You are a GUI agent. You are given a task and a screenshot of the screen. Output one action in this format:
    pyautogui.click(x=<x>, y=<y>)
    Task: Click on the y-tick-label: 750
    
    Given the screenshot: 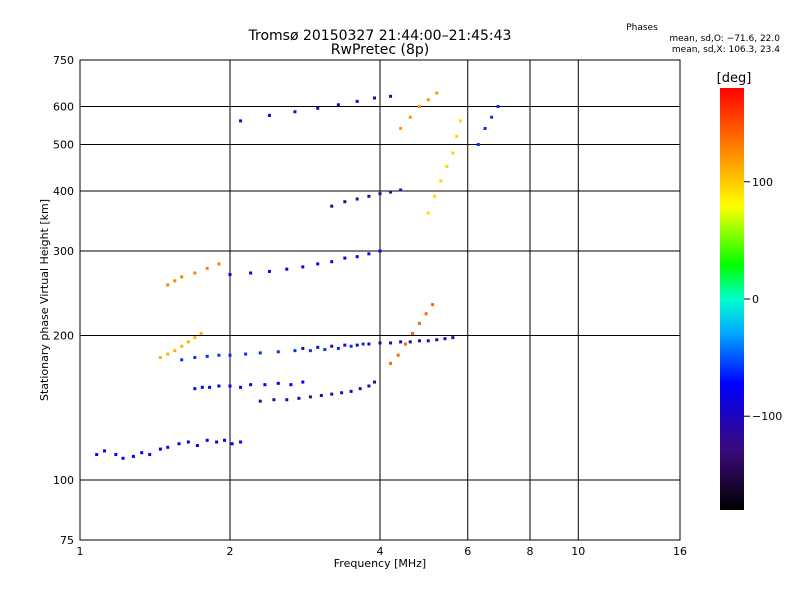 What is the action you would take?
    pyautogui.click(x=63, y=60)
    